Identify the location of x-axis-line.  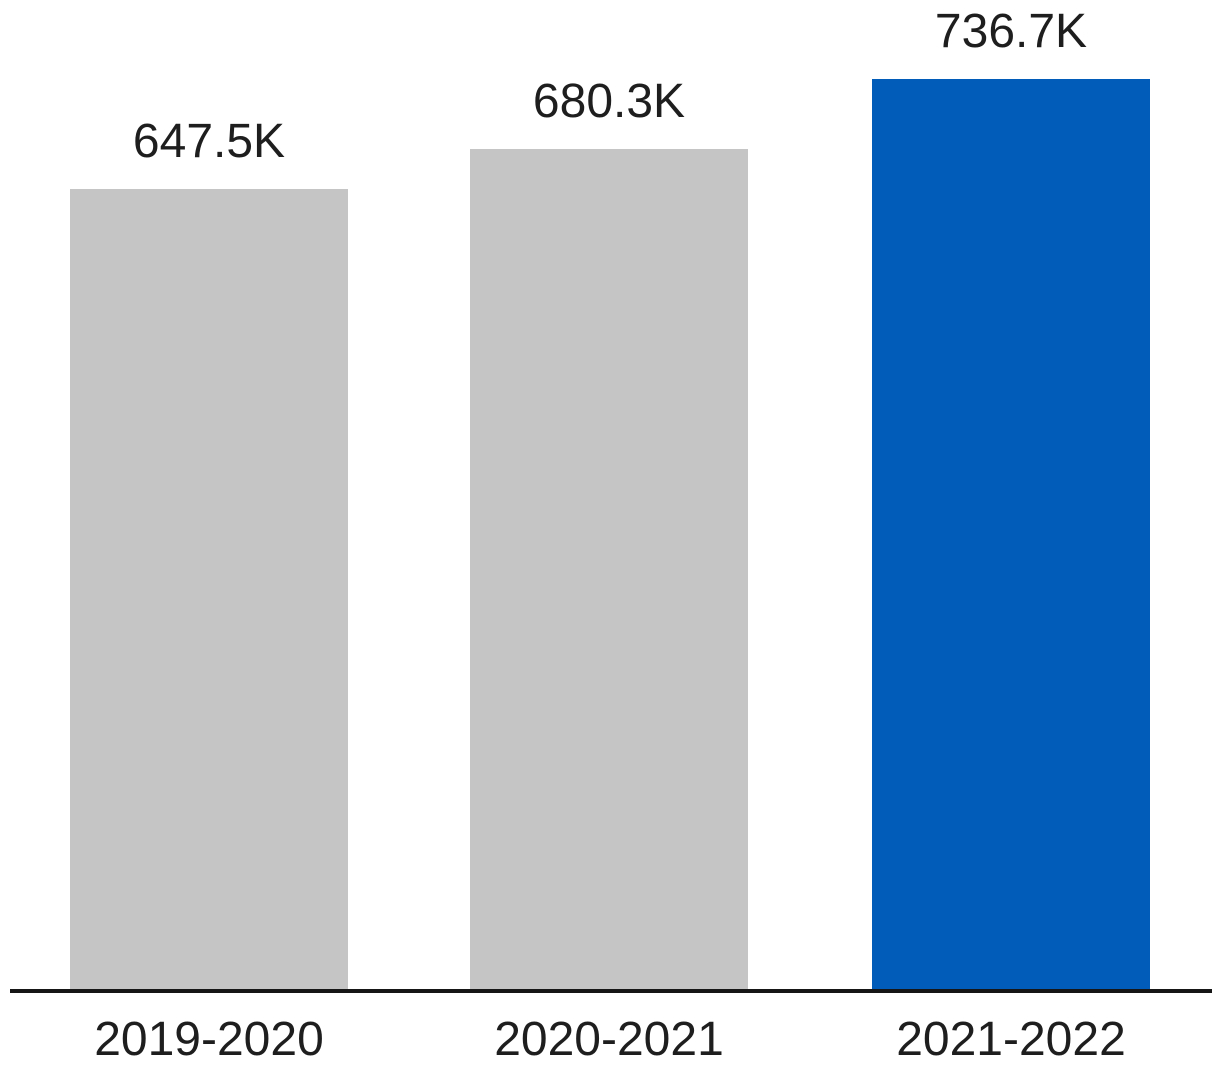
(611, 991).